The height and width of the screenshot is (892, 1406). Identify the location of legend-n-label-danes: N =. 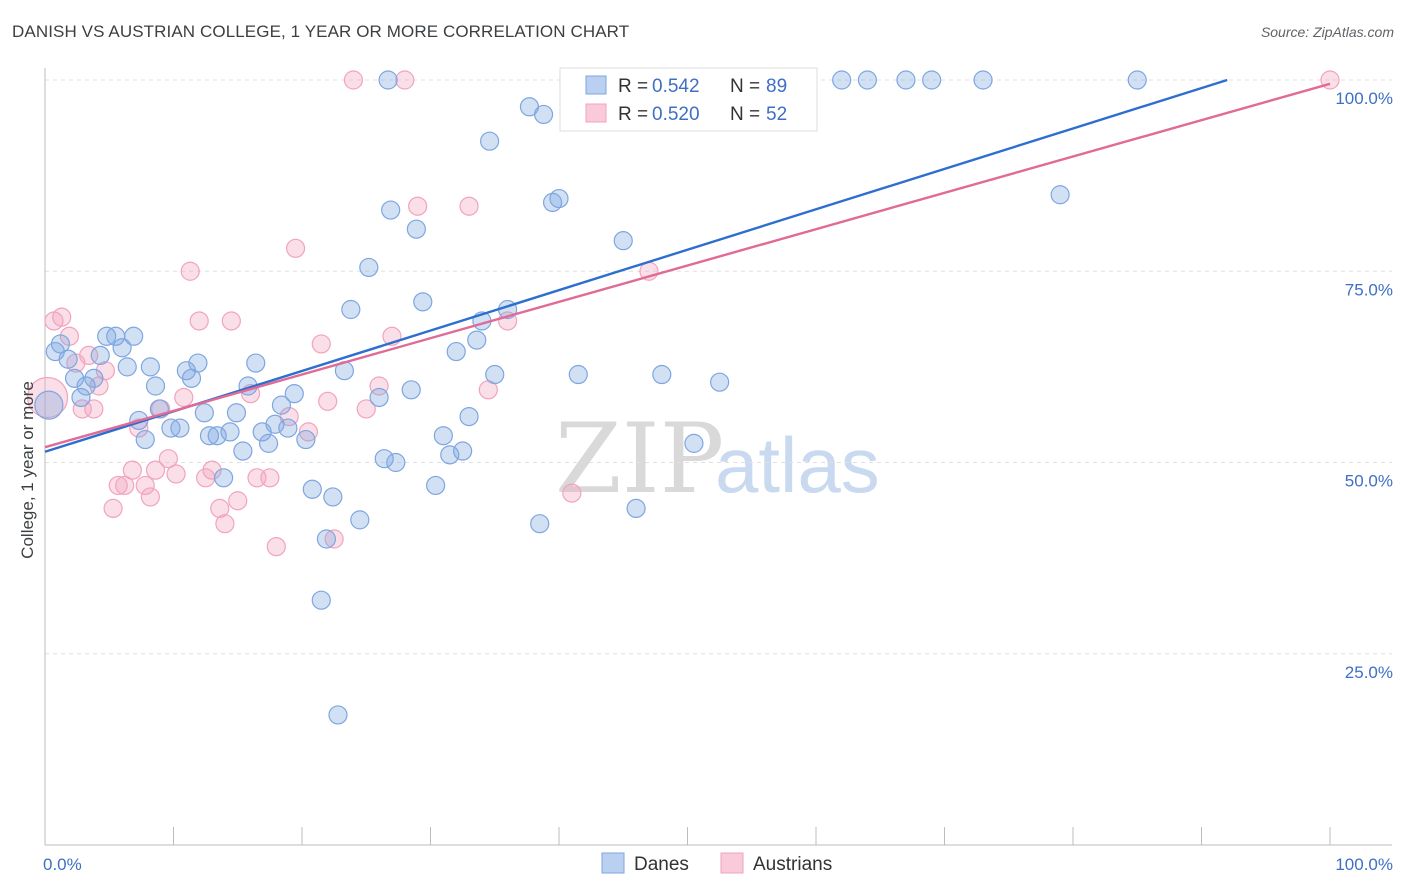
(745, 86).